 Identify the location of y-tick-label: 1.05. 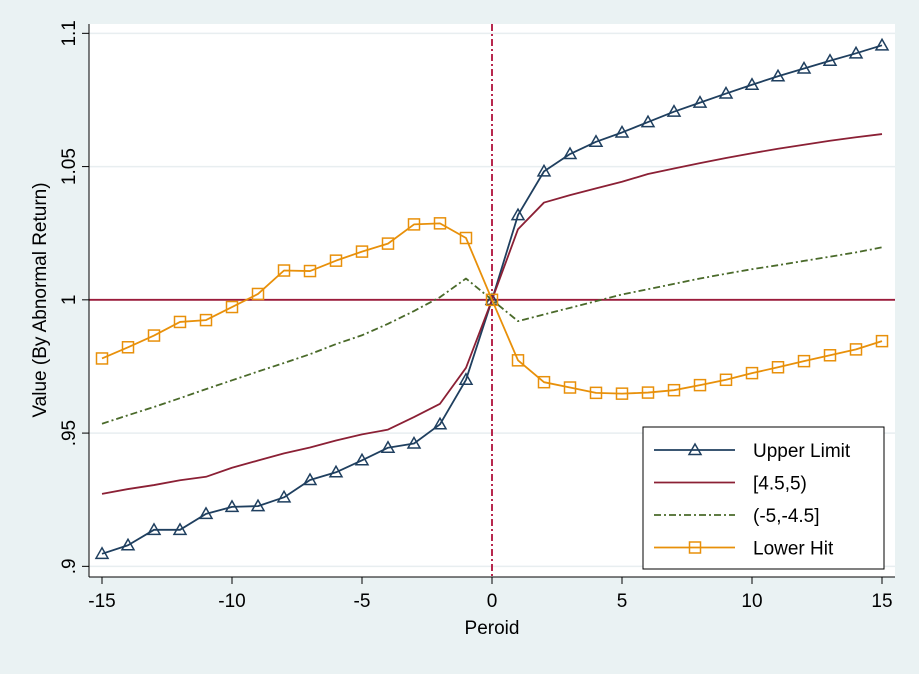
(69, 166).